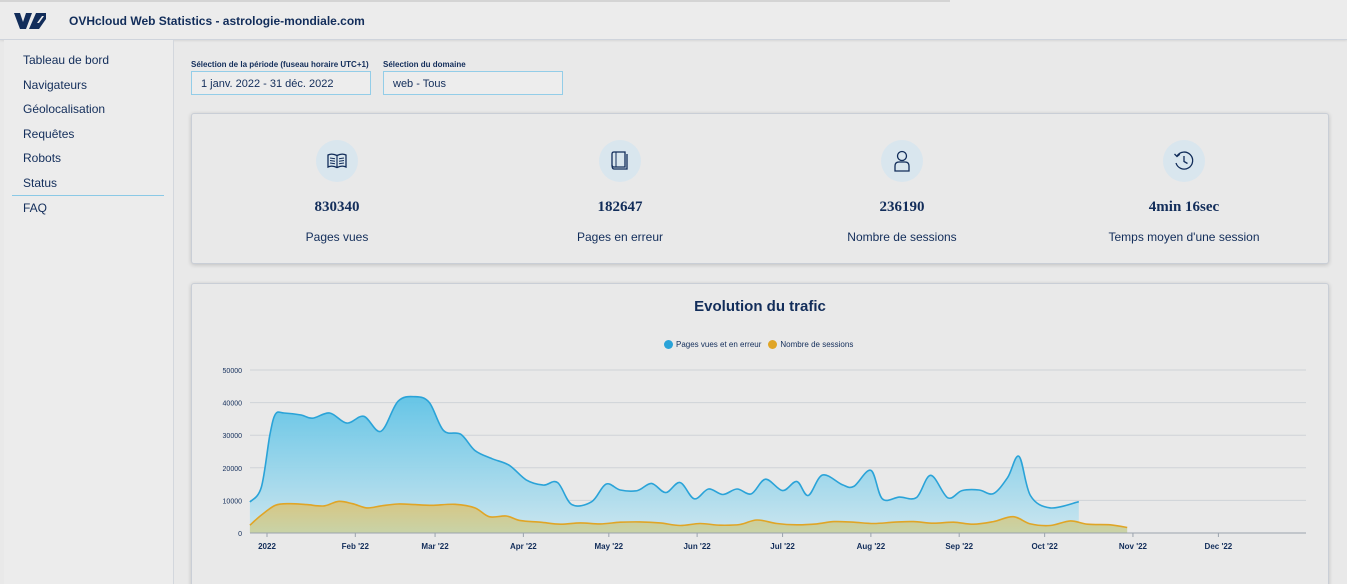 The image size is (1347, 584). What do you see at coordinates (1184, 192) in the screenshot?
I see `stat-avg-session-time: 4min 16sec Temps moyen d'une session` at bounding box center [1184, 192].